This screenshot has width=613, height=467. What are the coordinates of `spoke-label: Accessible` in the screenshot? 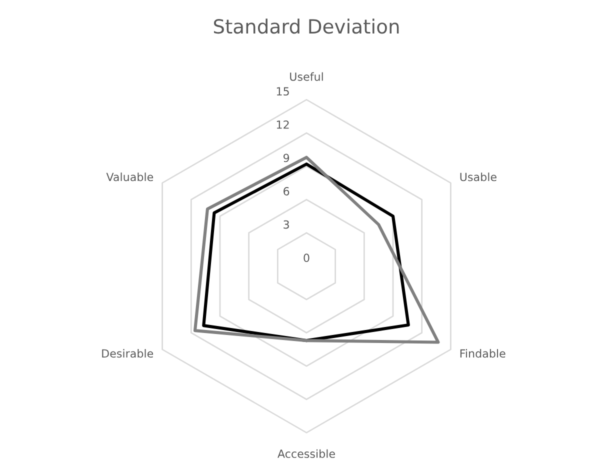 It's located at (306, 453).